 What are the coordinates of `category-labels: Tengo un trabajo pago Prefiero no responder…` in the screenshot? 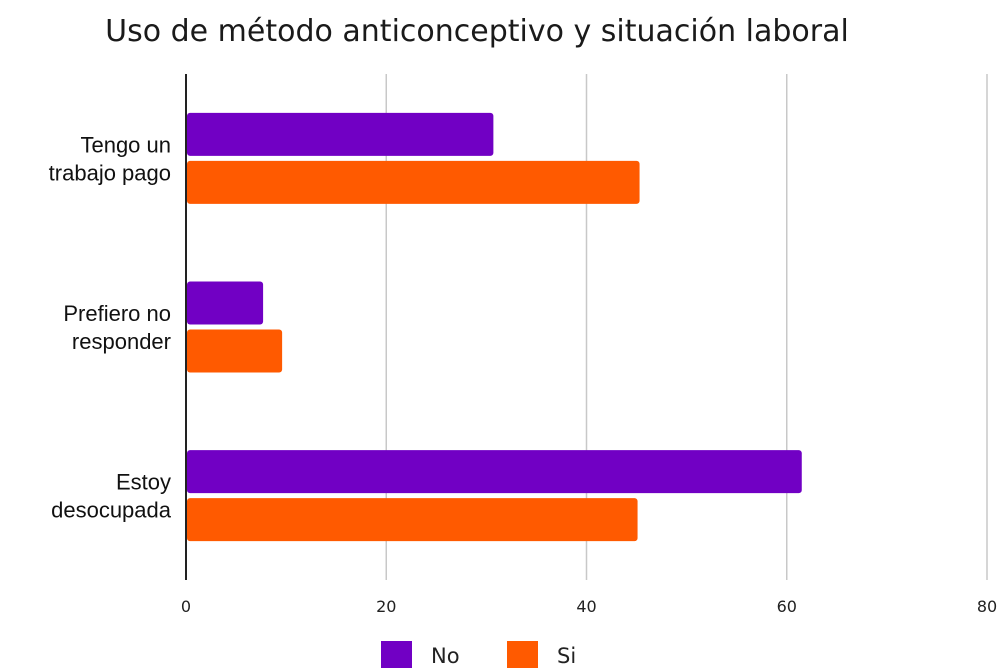 It's located at (110, 327).